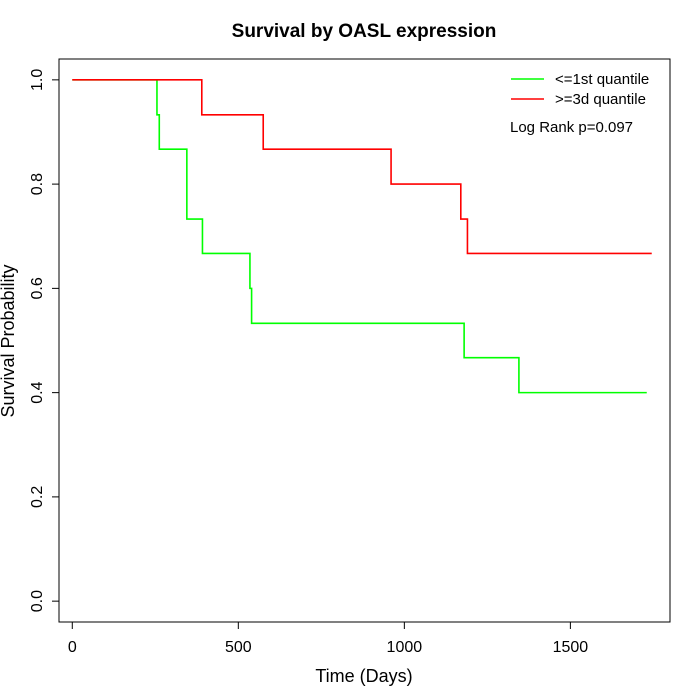  What do you see at coordinates (37, 288) in the screenshot?
I see `y-tick-label: 0.6` at bounding box center [37, 288].